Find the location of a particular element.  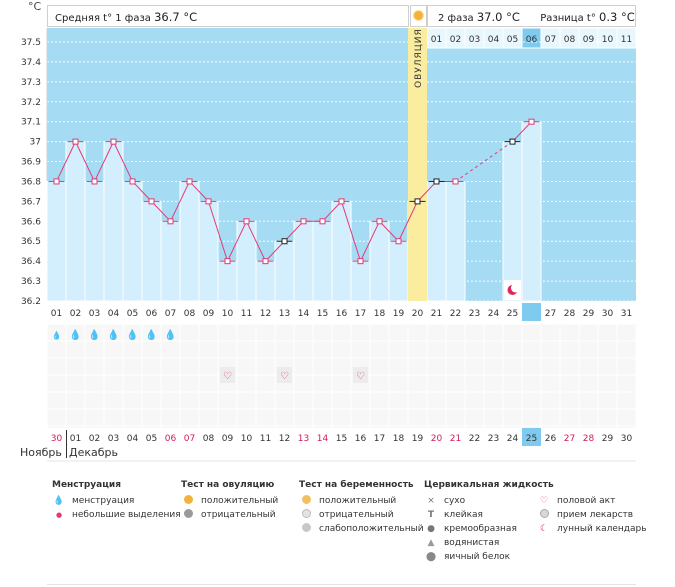

phase2-day-label: 01 is located at coordinates (436, 40).